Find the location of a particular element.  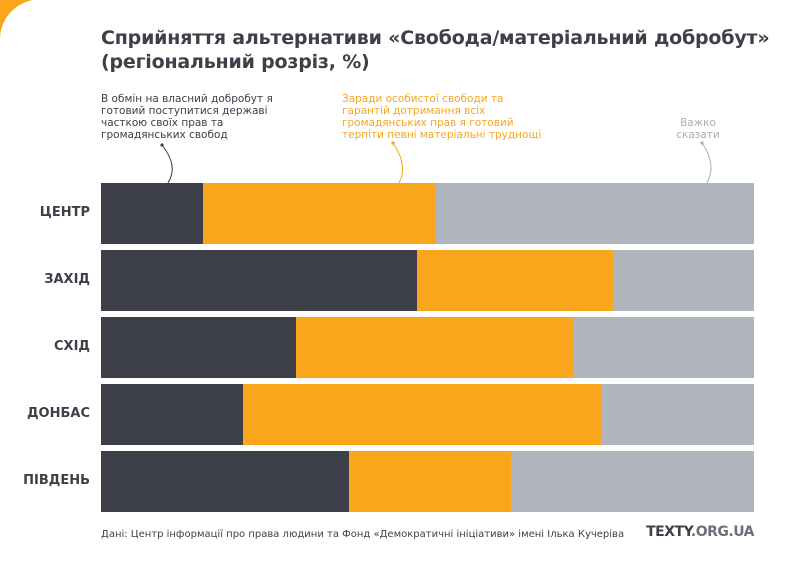

title-line-2: (регіональний розріз, %) is located at coordinates (235, 62).